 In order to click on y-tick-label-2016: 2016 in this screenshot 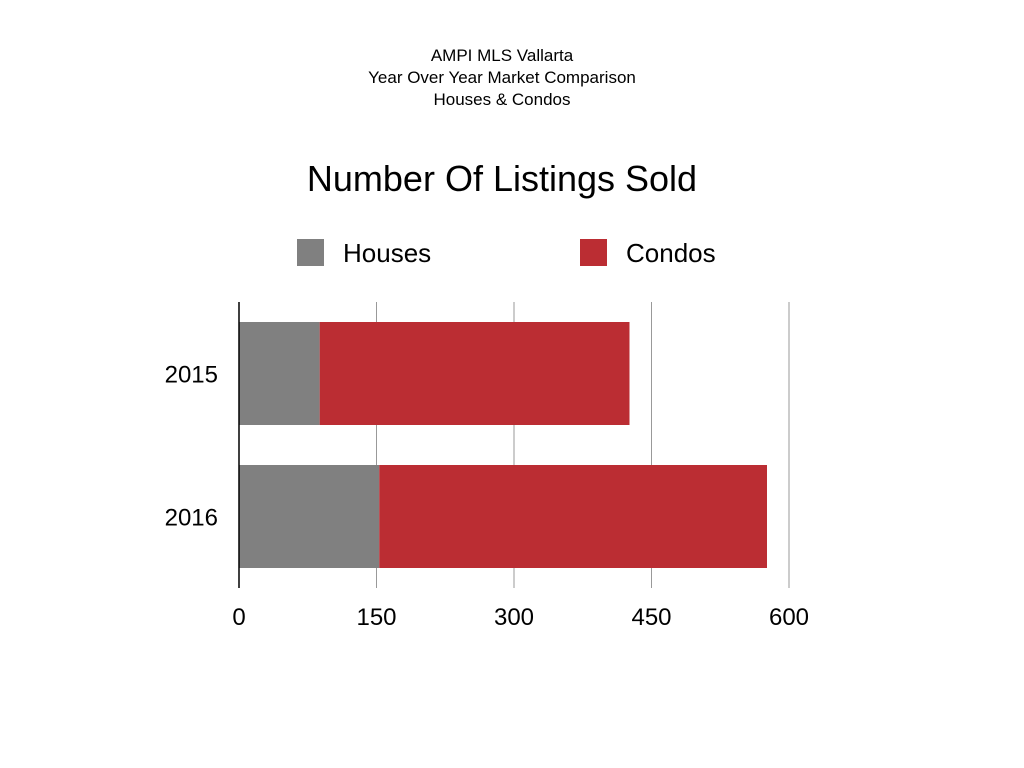, I will do `click(191, 518)`.